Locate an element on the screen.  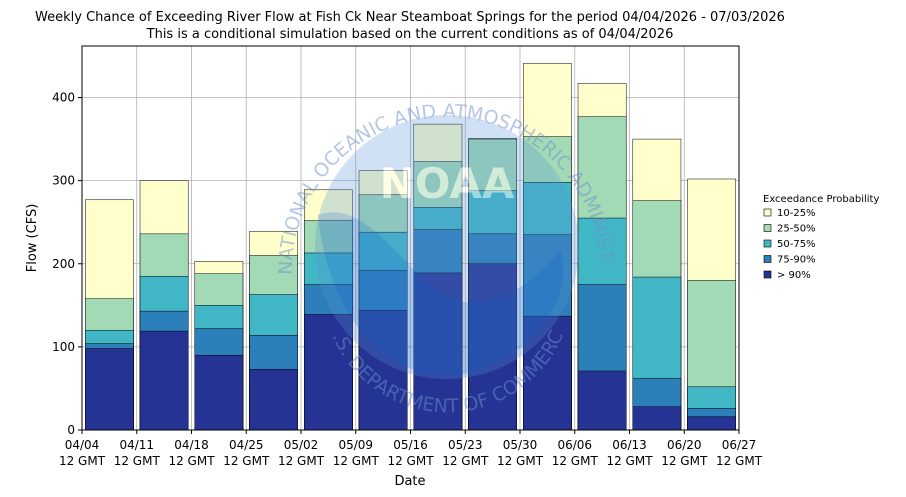
x-tick-date-4: 05/02 is located at coordinates (301, 445).